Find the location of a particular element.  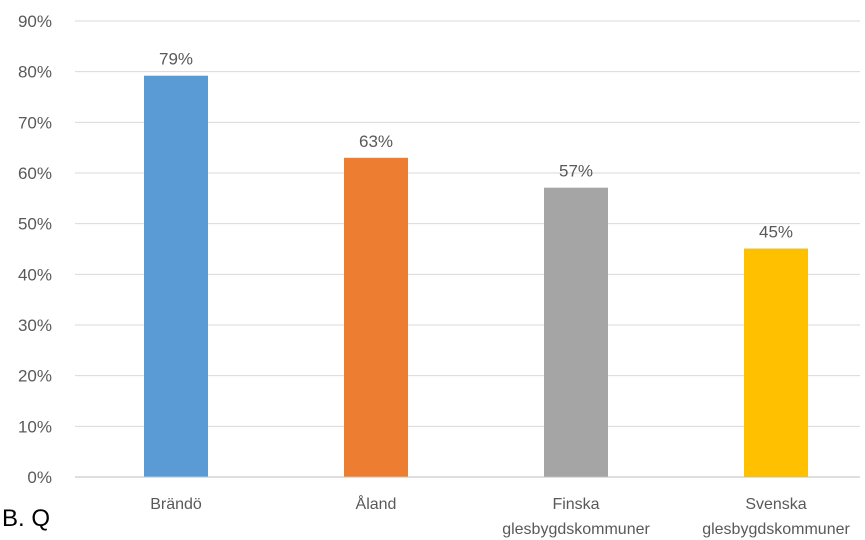

y-tick-label: 90% is located at coordinates (35, 21).